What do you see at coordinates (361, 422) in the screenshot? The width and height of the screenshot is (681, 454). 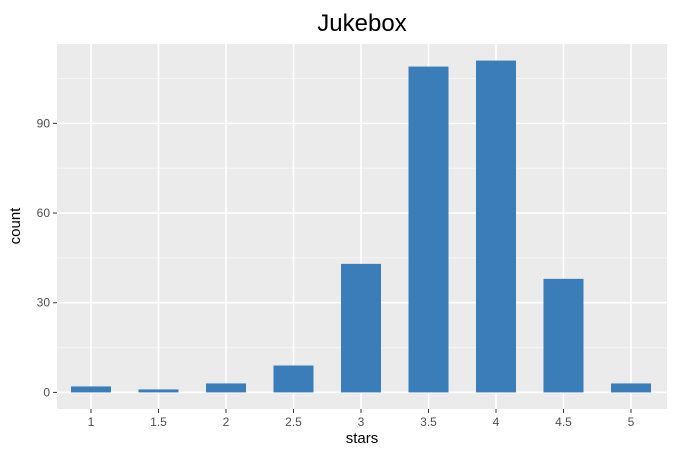 I see `x-tick-label: 3` at bounding box center [361, 422].